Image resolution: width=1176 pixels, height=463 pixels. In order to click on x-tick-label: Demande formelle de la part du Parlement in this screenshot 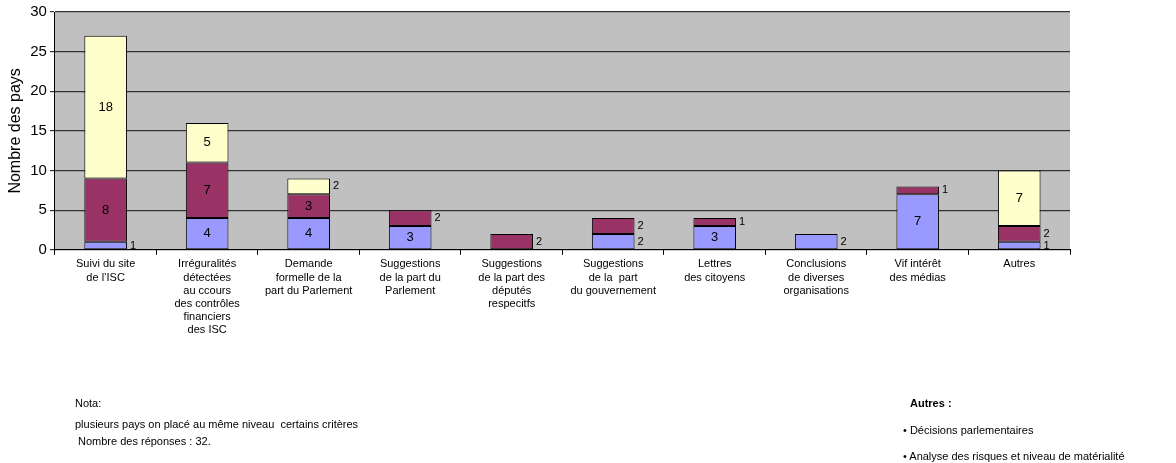, I will do `click(308, 276)`.